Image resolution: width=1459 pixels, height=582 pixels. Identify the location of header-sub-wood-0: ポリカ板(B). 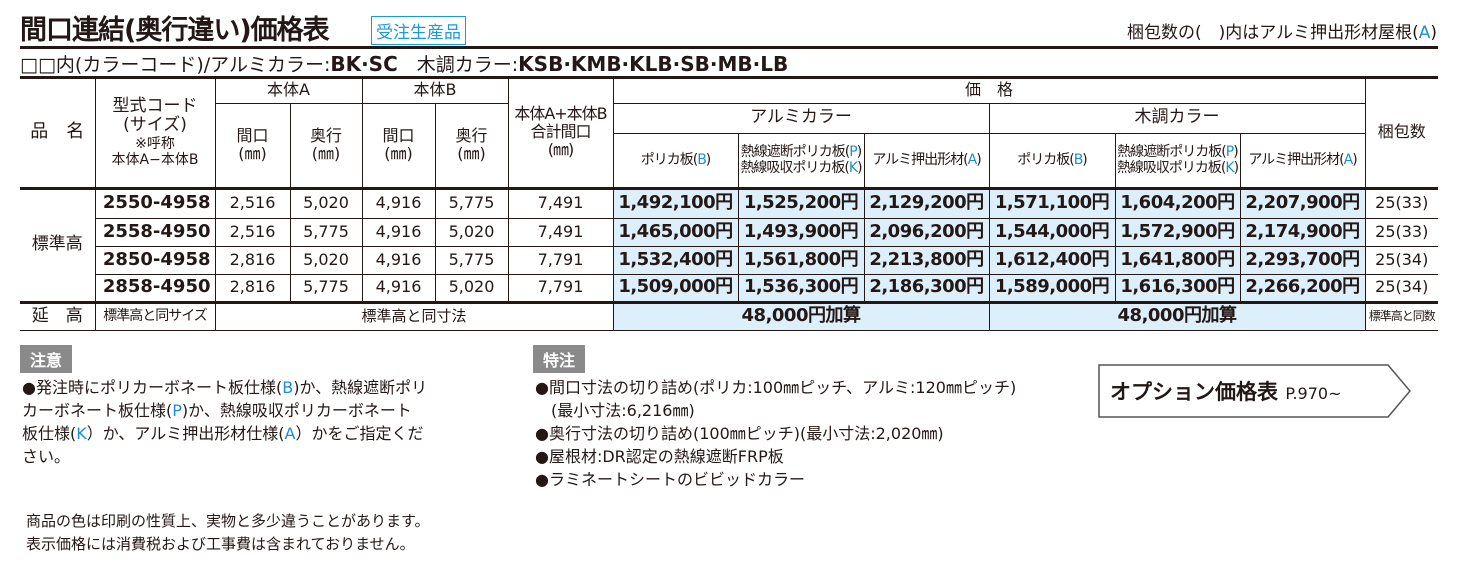
(1052, 160).